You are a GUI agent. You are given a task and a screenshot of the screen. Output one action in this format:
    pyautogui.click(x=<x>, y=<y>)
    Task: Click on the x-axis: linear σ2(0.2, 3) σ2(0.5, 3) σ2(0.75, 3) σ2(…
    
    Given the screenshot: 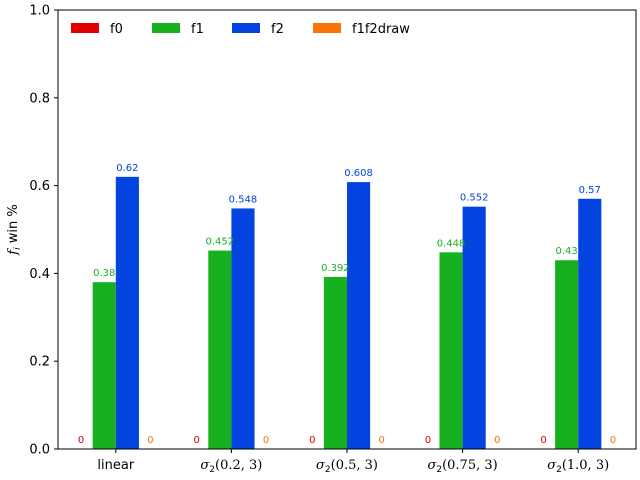 What is the action you would take?
    pyautogui.click(x=353, y=462)
    